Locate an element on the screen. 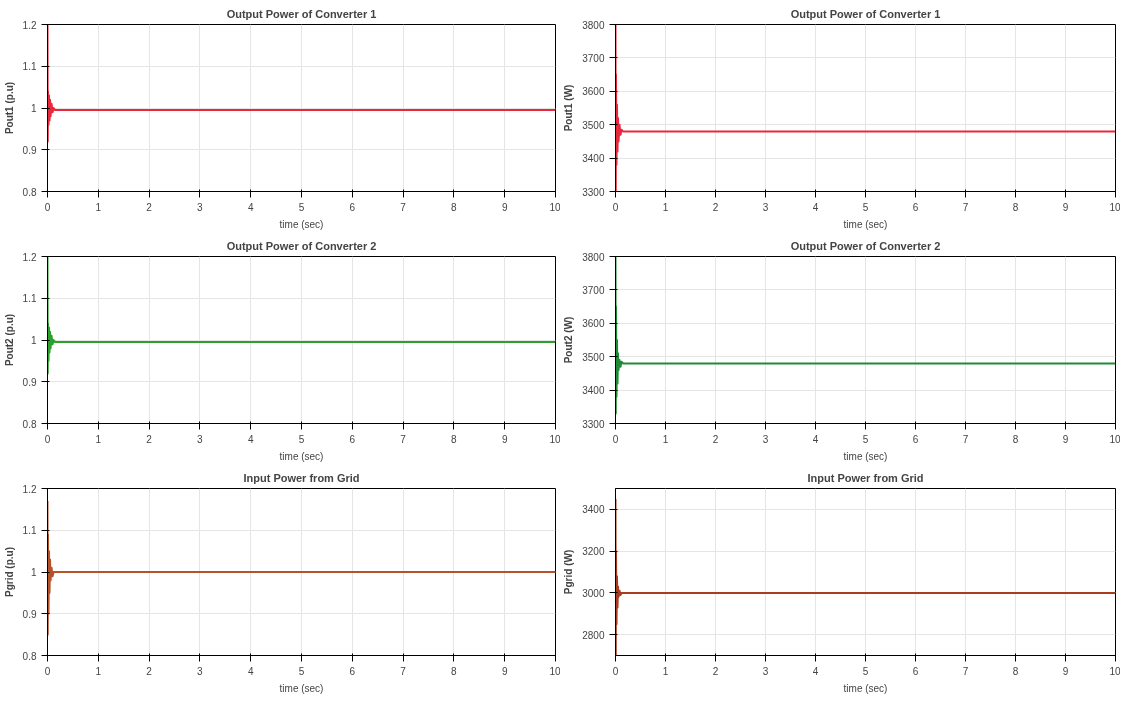  y-axis-title: Pout2 (p.u) is located at coordinates (9, 340).